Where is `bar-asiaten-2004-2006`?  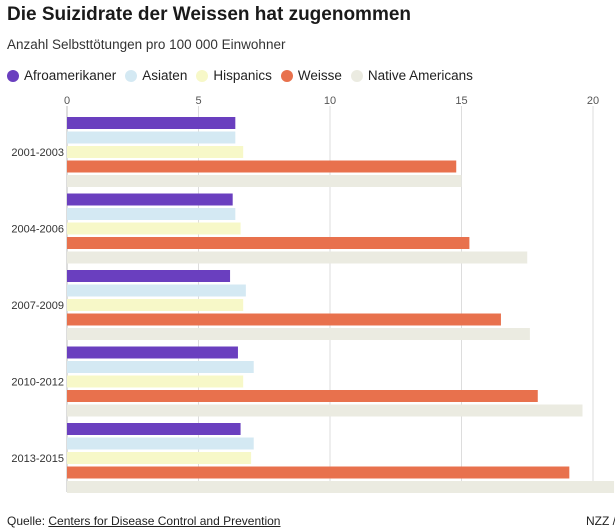
bar-asiaten-2004-2006 is located at coordinates (151, 214).